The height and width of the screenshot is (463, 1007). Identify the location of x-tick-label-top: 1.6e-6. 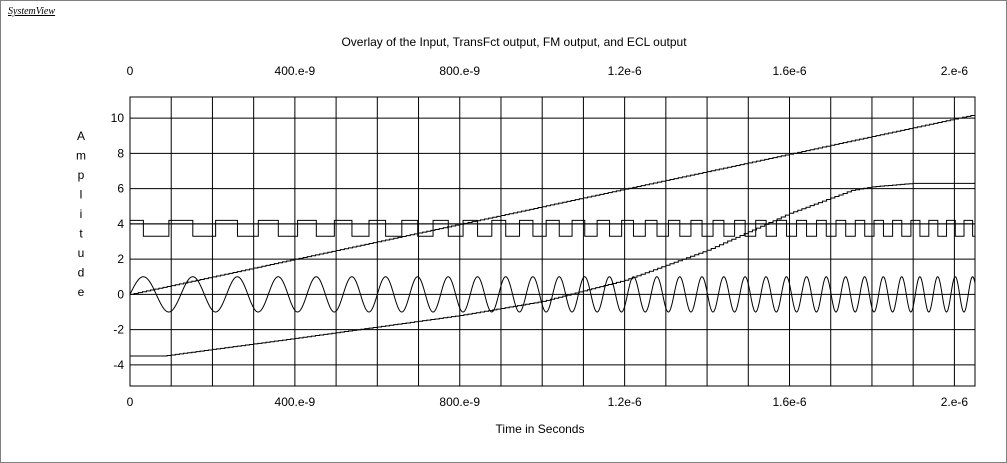
(789, 71).